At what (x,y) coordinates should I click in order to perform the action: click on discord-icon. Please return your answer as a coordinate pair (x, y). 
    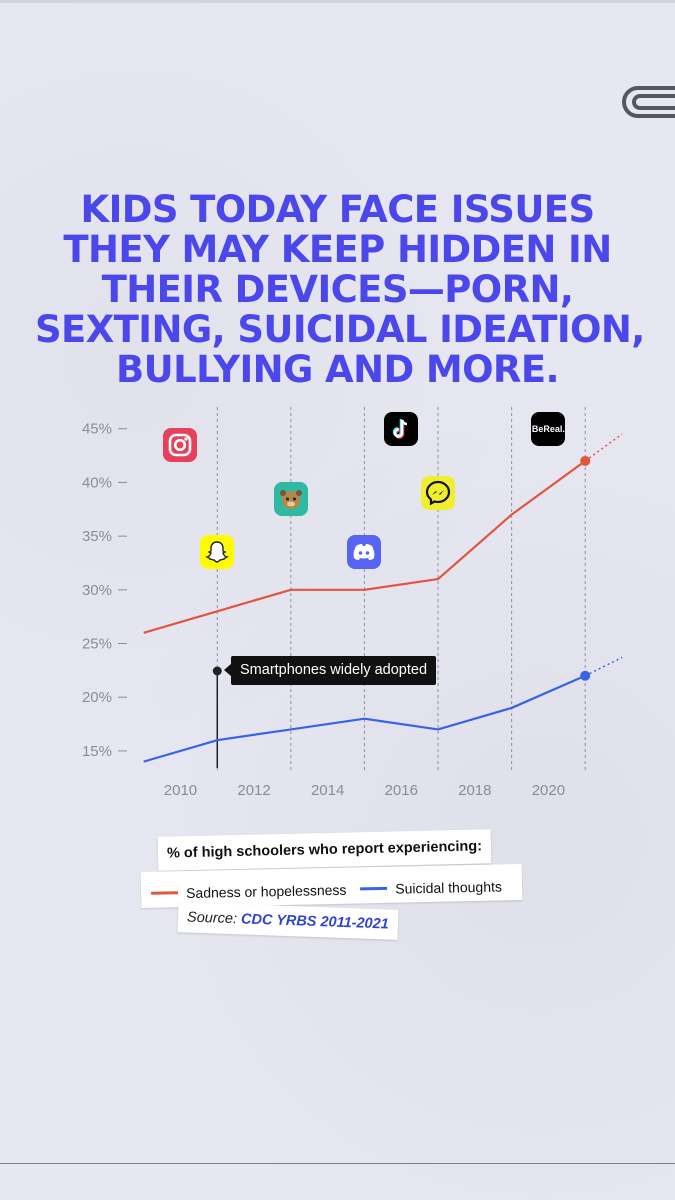
    Looking at the image, I should click on (364, 552).